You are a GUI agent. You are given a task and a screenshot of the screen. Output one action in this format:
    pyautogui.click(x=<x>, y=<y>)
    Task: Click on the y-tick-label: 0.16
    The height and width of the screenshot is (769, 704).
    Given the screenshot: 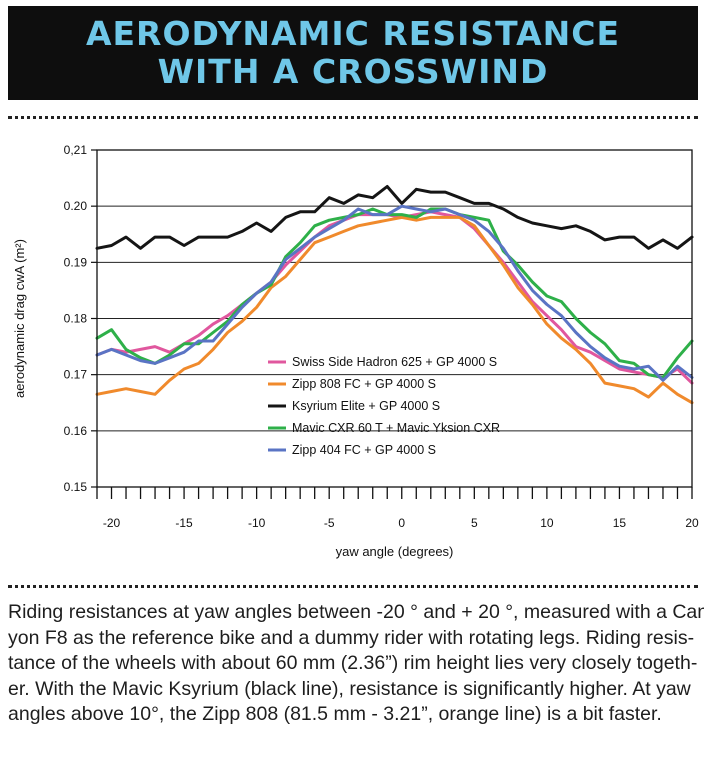 What is the action you would take?
    pyautogui.click(x=76, y=431)
    